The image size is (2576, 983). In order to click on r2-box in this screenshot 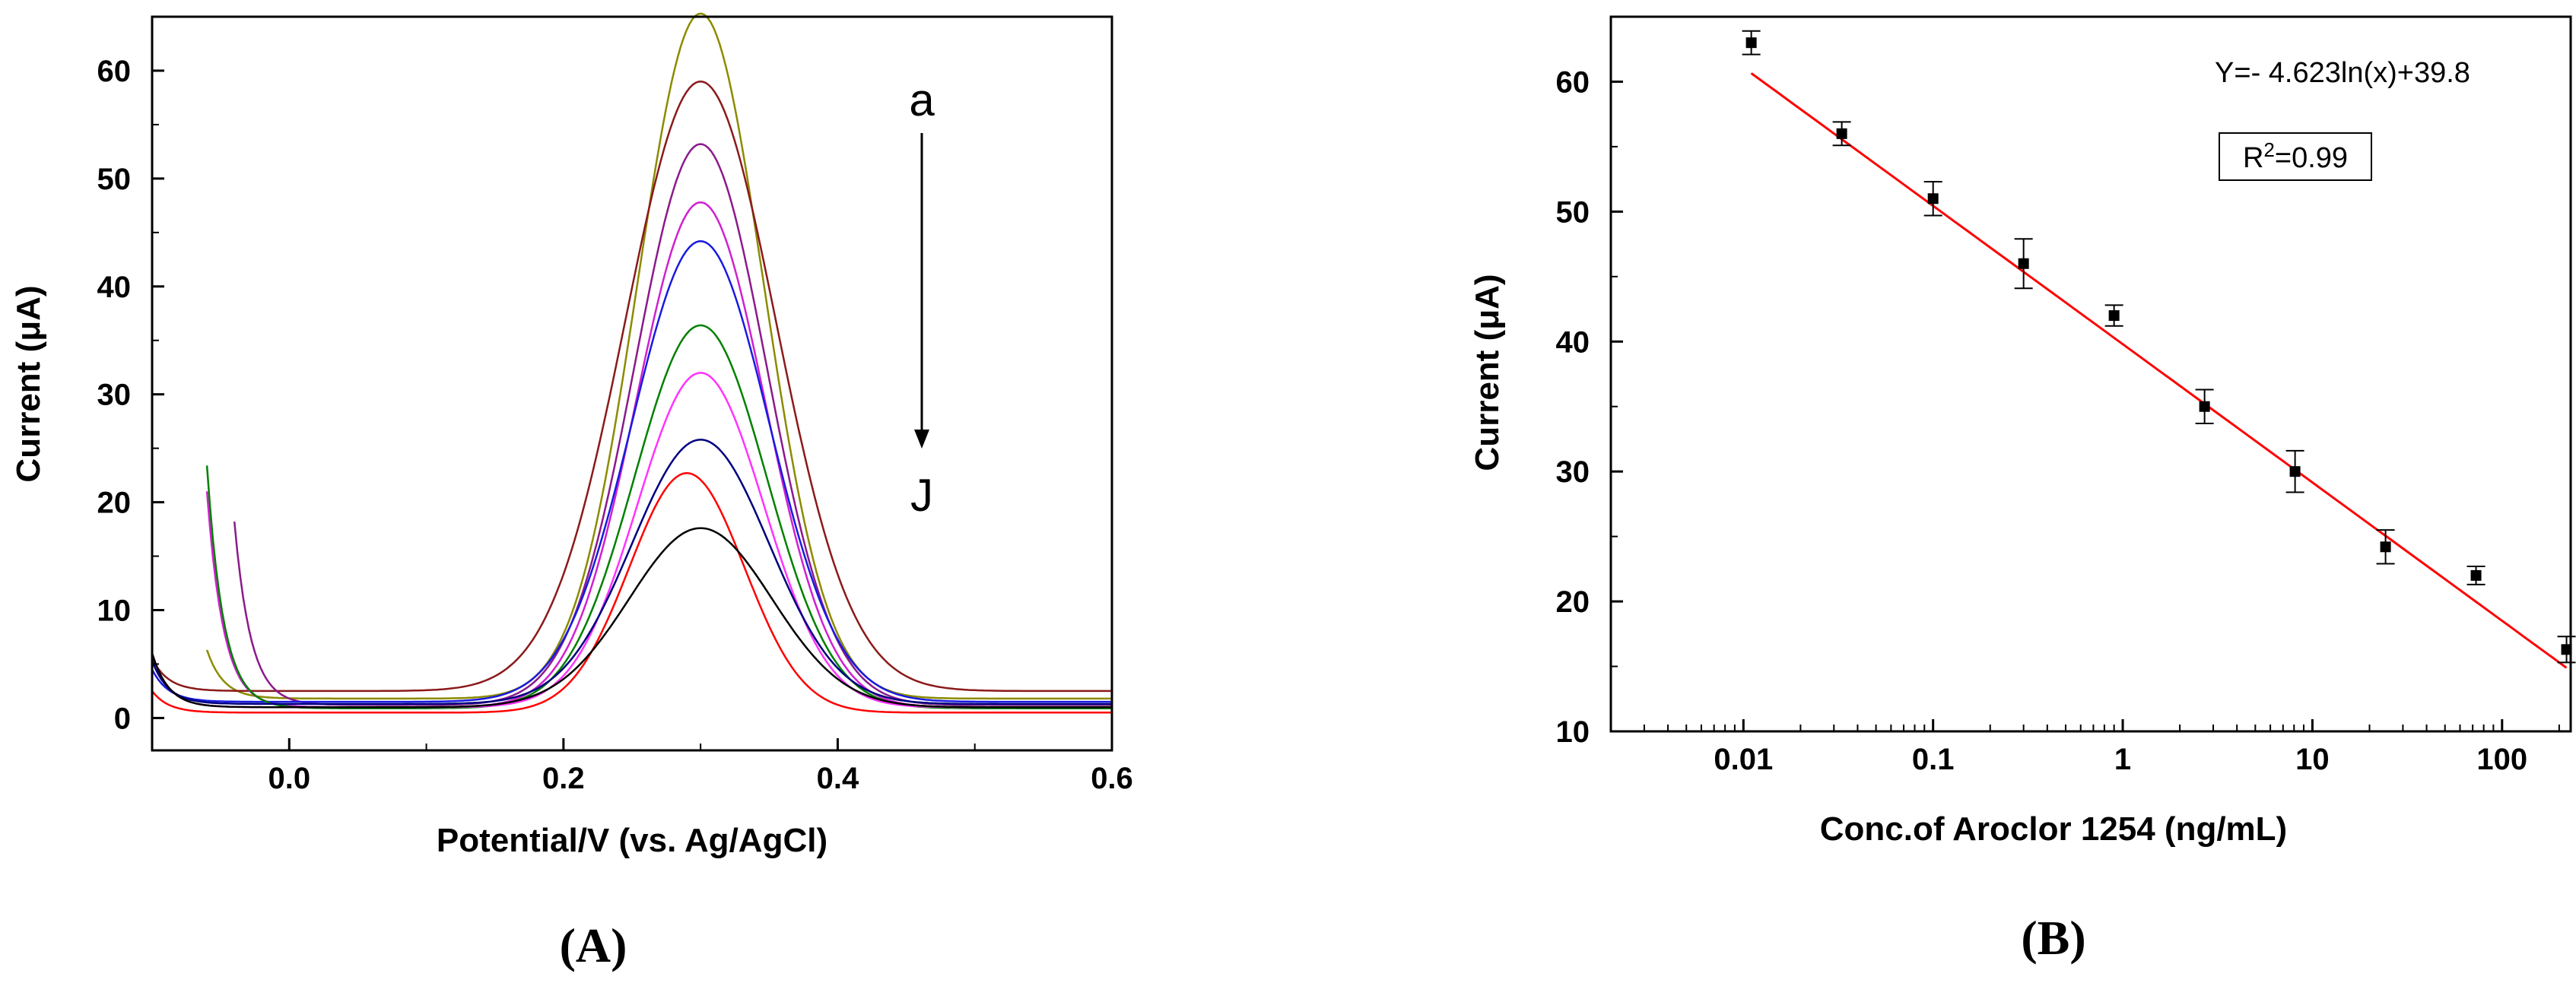, I will do `click(2295, 156)`.